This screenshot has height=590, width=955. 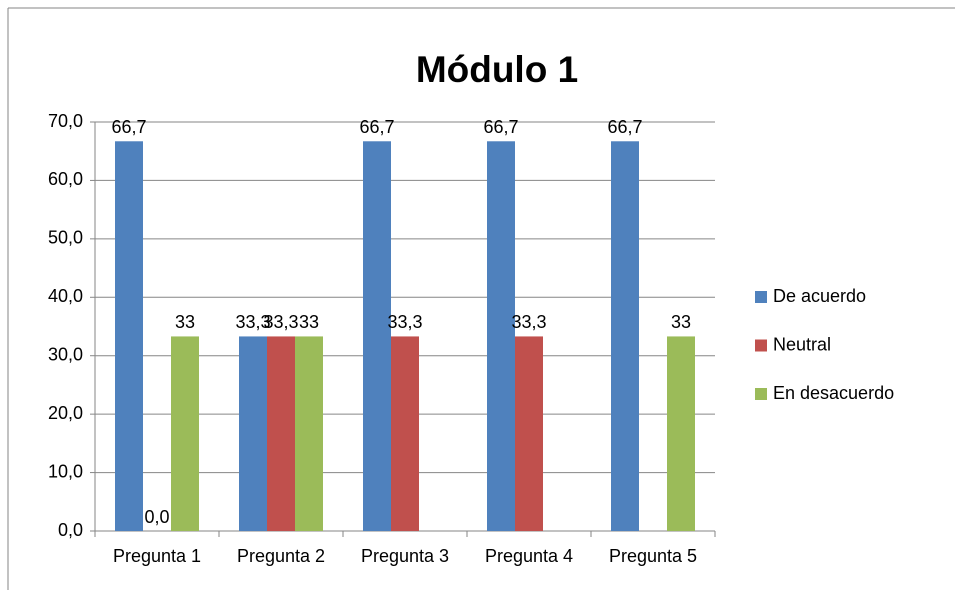 What do you see at coordinates (65, 354) in the screenshot?
I see `y-tick-label: 30,0` at bounding box center [65, 354].